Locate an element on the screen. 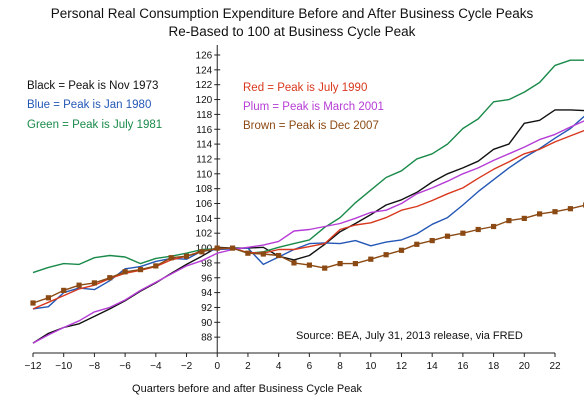  y-tick-label: 94 is located at coordinates (207, 293).